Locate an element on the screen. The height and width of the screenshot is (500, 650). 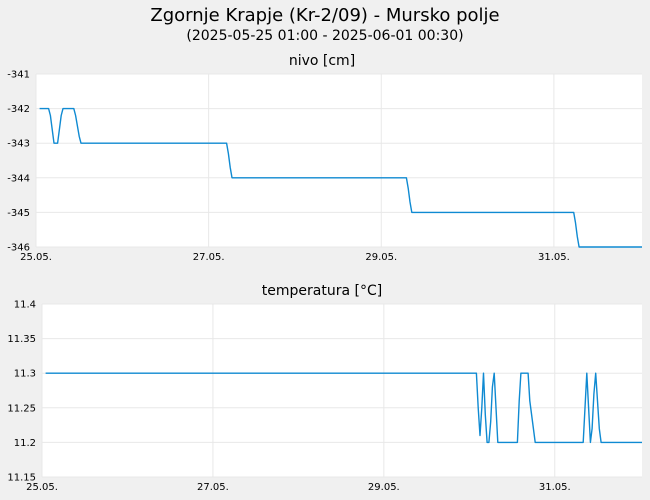
panel-title-level: nivo [cm] is located at coordinates (322, 61).